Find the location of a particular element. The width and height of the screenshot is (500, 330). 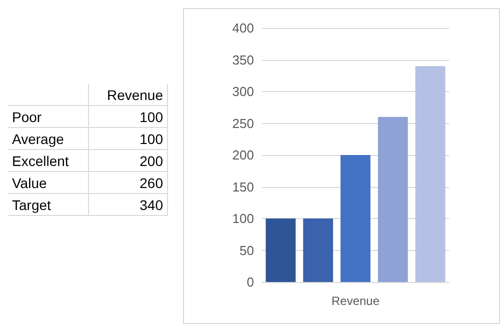

y-tick-label: 250 is located at coordinates (243, 123).